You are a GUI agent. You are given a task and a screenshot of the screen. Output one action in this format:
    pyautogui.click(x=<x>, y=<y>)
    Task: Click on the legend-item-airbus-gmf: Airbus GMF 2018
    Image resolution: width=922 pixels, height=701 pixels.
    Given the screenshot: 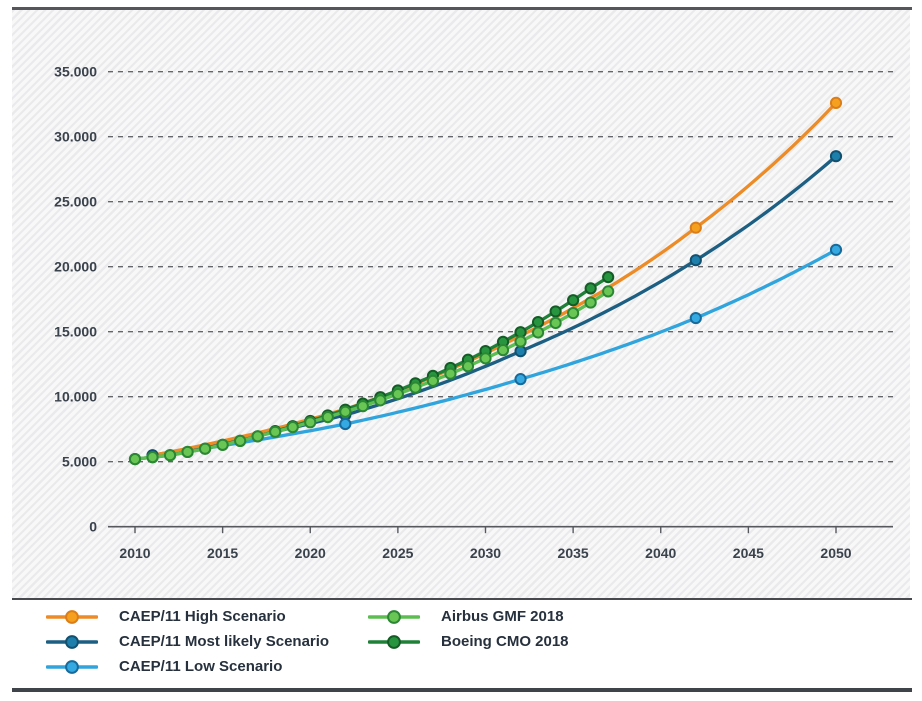 What is the action you would take?
    pyautogui.click(x=468, y=616)
    